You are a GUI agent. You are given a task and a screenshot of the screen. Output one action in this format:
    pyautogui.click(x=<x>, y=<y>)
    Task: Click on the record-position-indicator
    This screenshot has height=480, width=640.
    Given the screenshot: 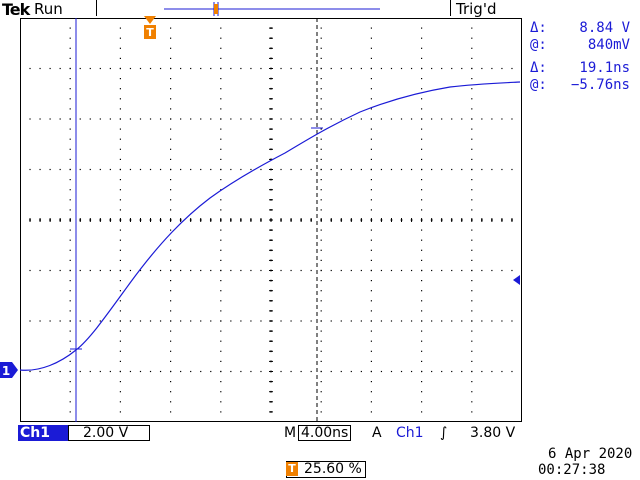 What is the action you would take?
    pyautogui.click(x=272, y=9)
    